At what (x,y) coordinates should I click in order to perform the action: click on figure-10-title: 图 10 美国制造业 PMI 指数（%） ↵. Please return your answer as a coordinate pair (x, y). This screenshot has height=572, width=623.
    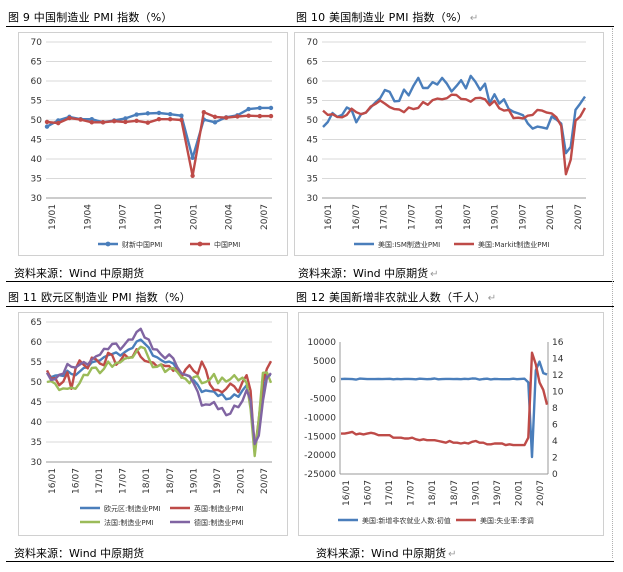
    Looking at the image, I should click on (387, 17).